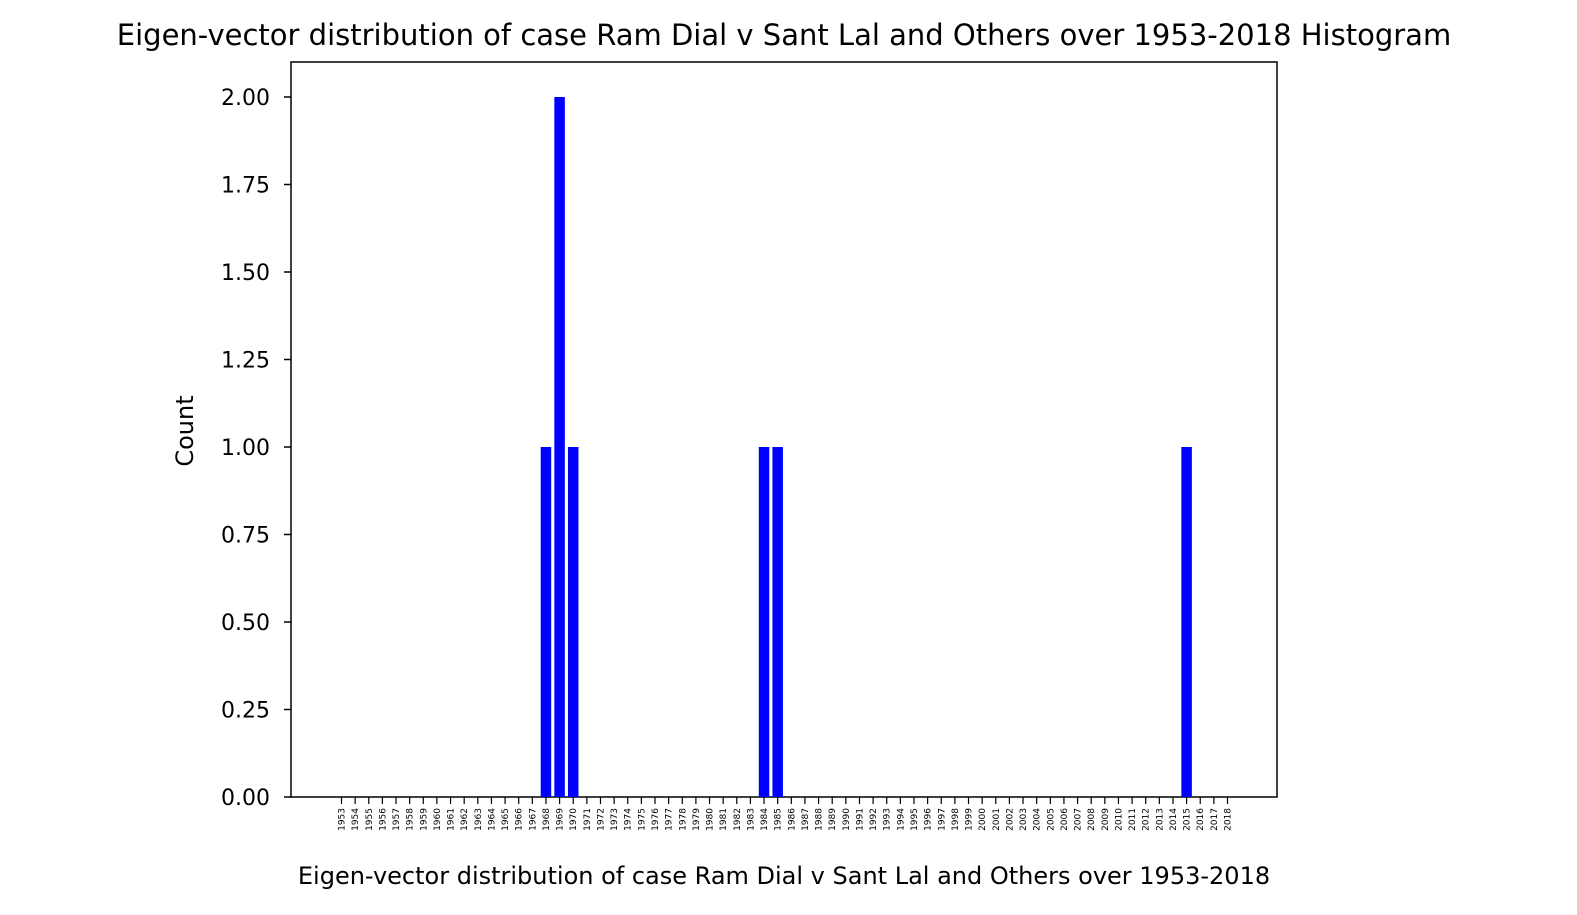  What do you see at coordinates (1051, 819) in the screenshot?
I see `x-tick-label-2005: 2005` at bounding box center [1051, 819].